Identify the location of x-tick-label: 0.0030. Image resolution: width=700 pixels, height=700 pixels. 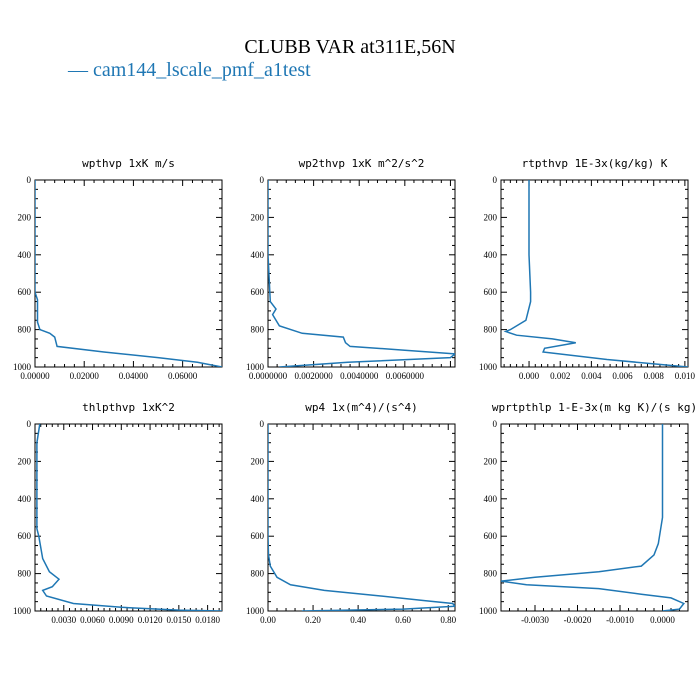
(63, 620).